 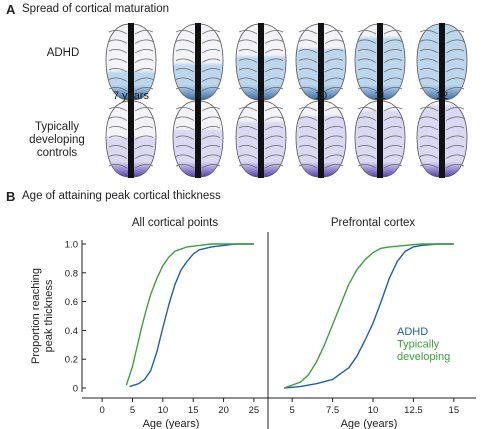 I want to click on x-tick-label-0-2: 10, so click(x=163, y=410).